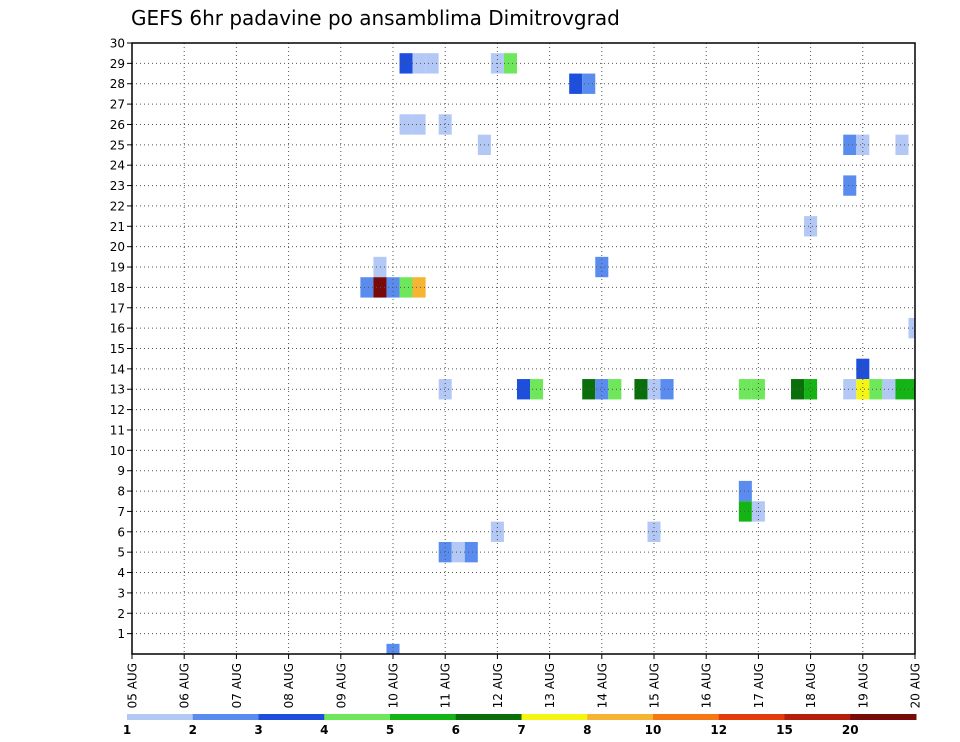 The image size is (960, 742). I want to click on y-tick-label: 24, so click(117, 166).